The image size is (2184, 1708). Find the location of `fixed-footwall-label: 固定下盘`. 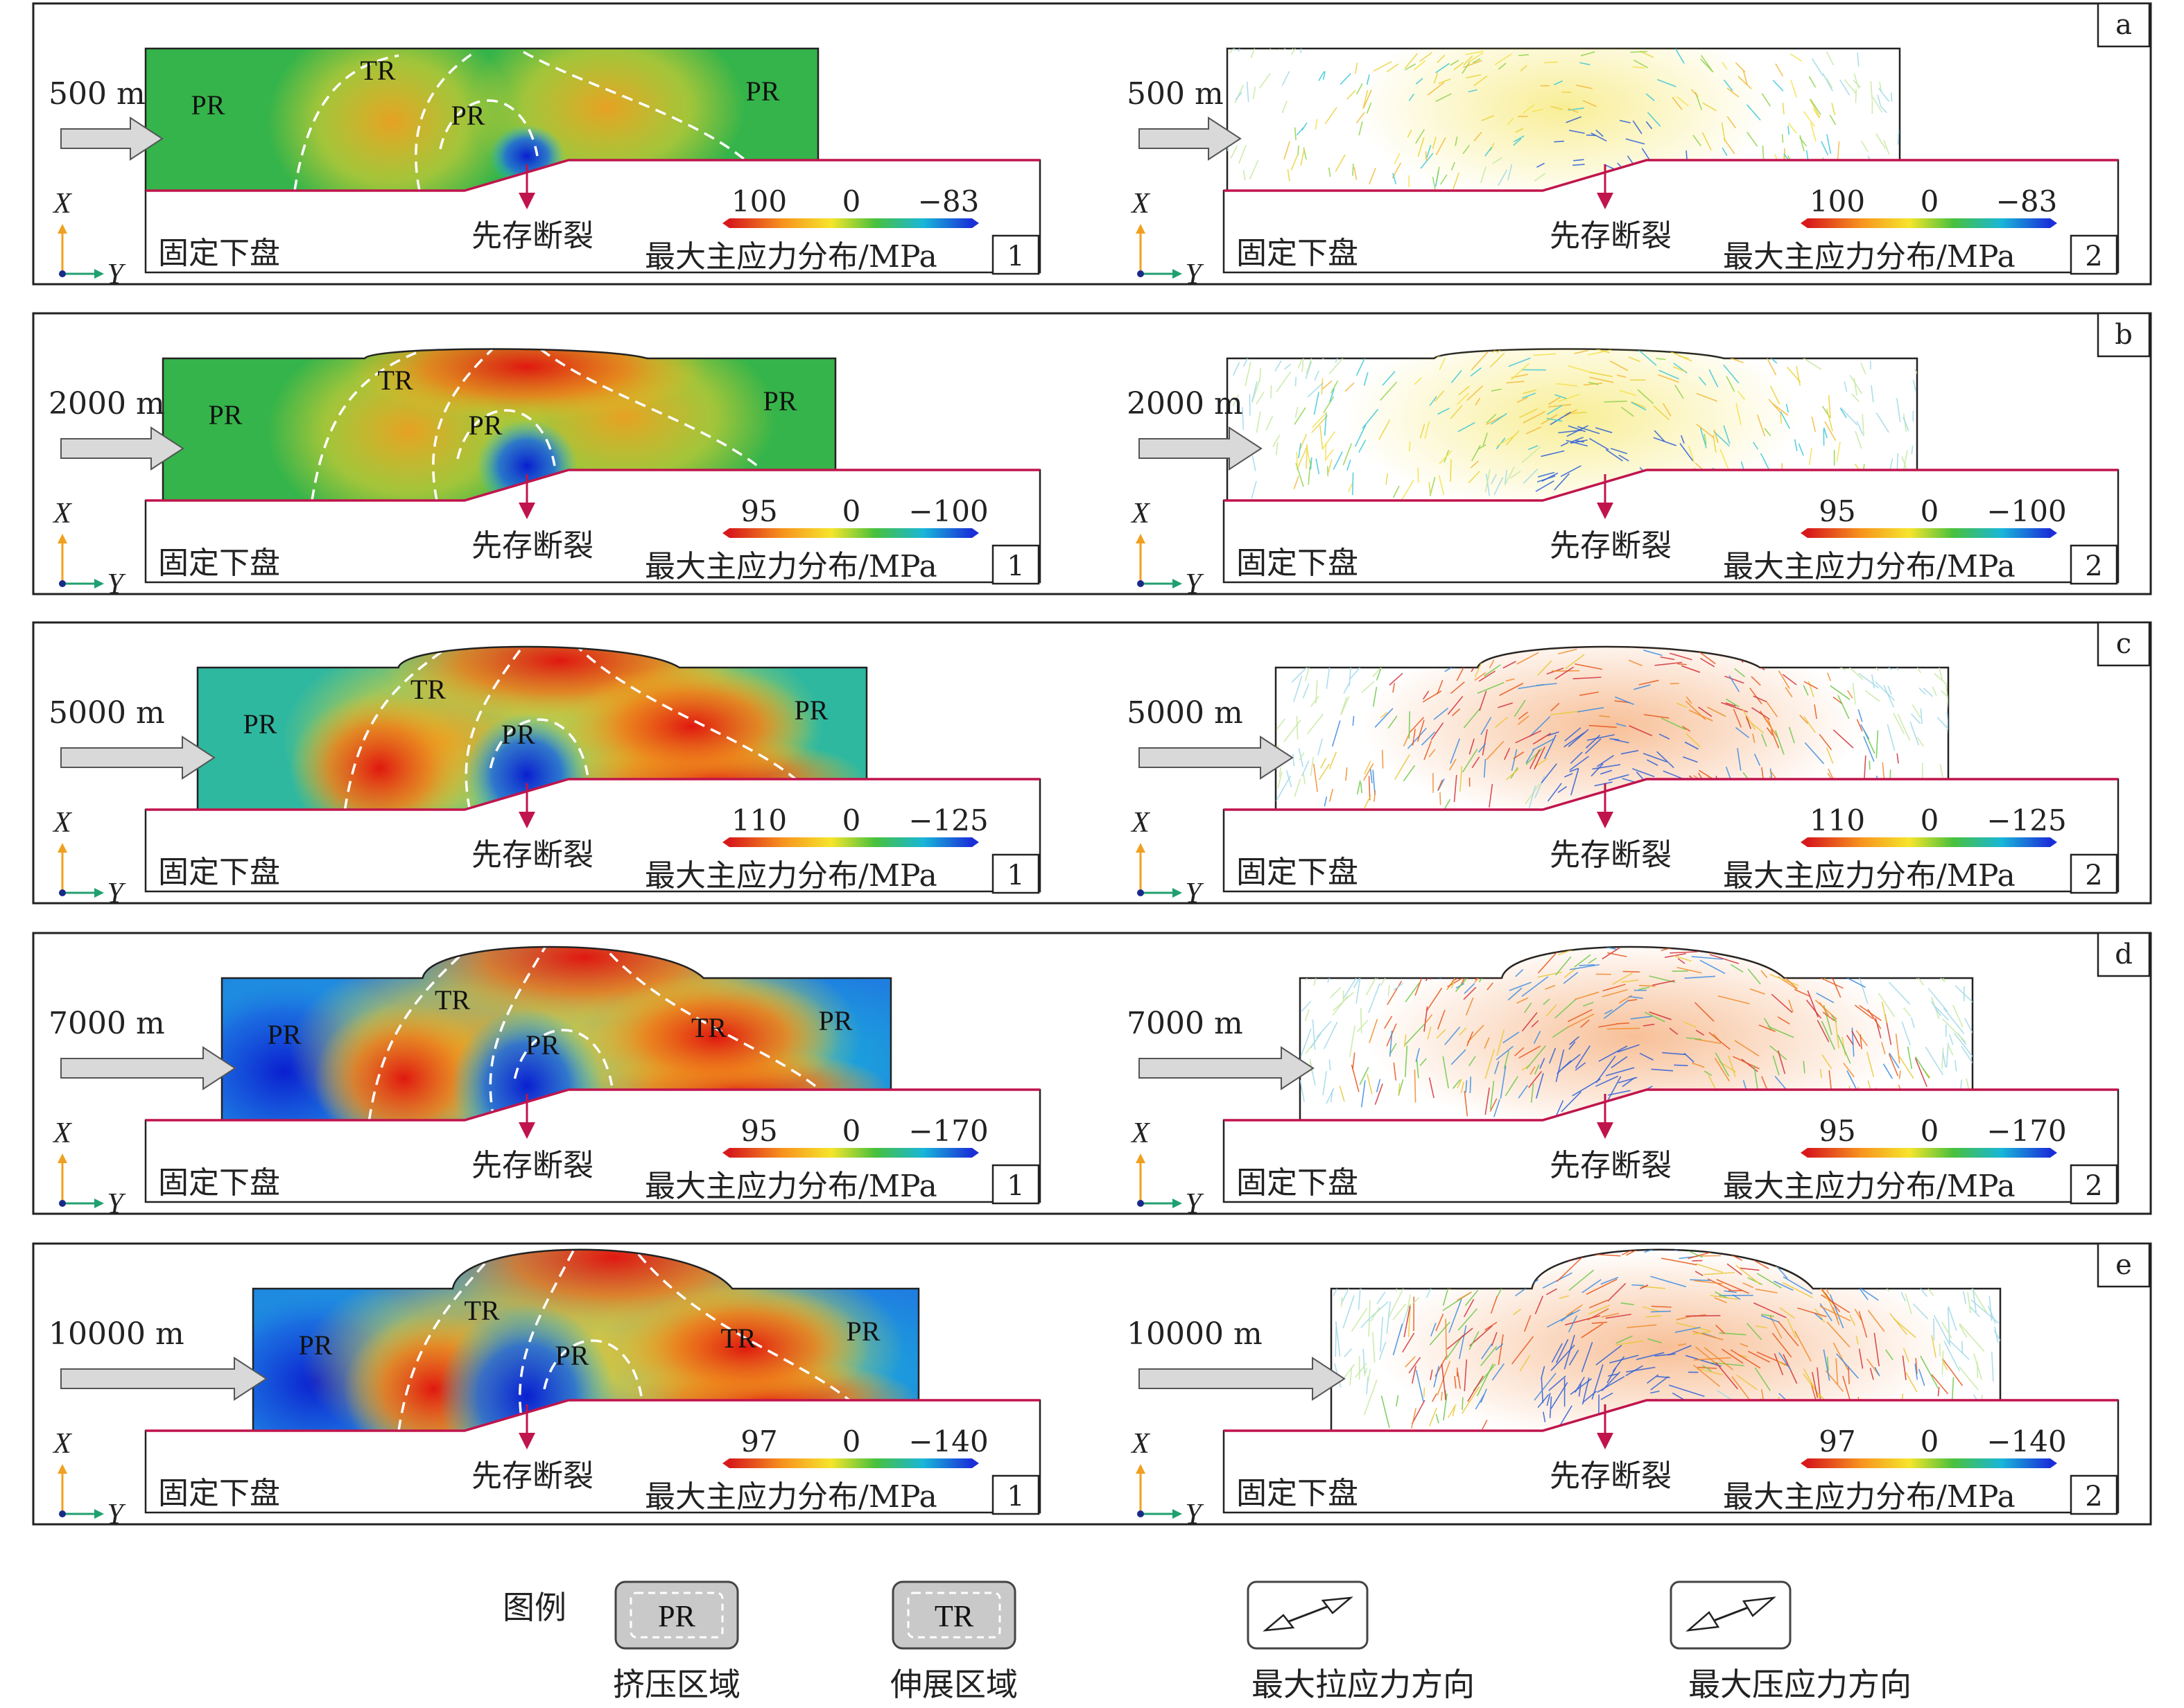

fixed-footwall-label: 固定下盘 is located at coordinates (1297, 254).